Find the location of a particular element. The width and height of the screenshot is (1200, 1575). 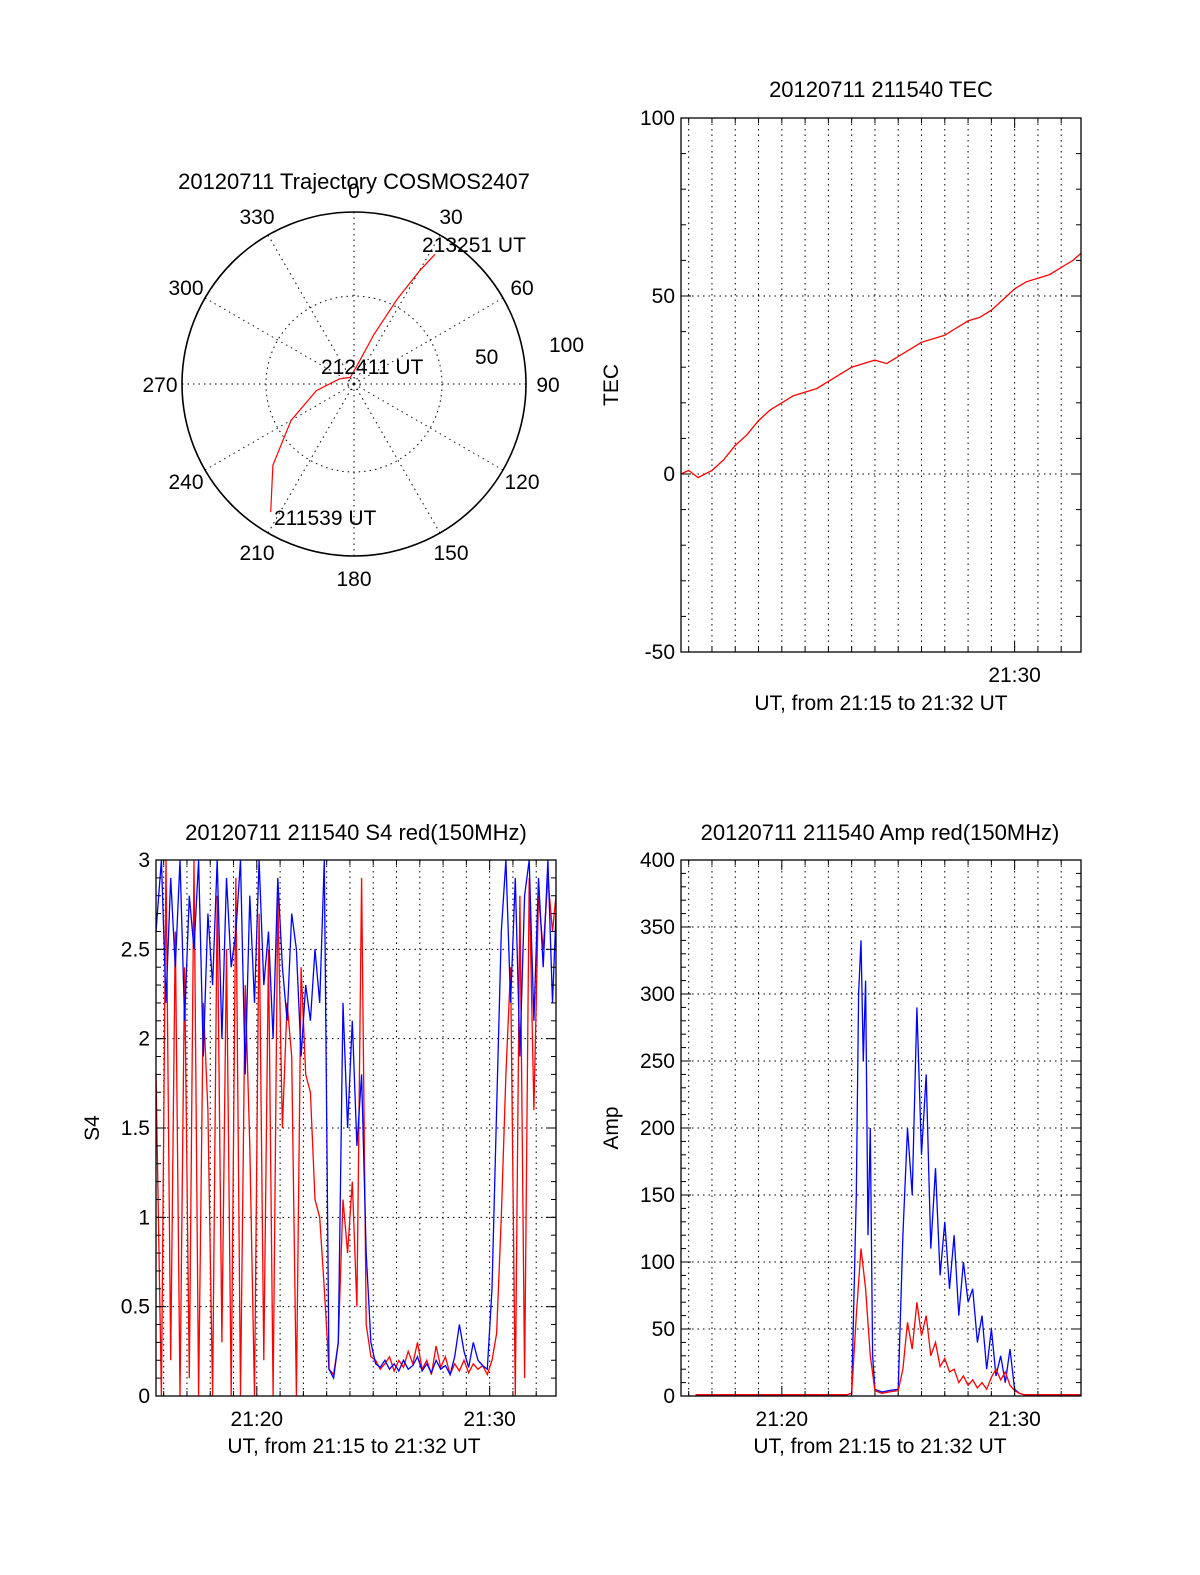

tec-ylabel: TEC is located at coordinates (611, 385).